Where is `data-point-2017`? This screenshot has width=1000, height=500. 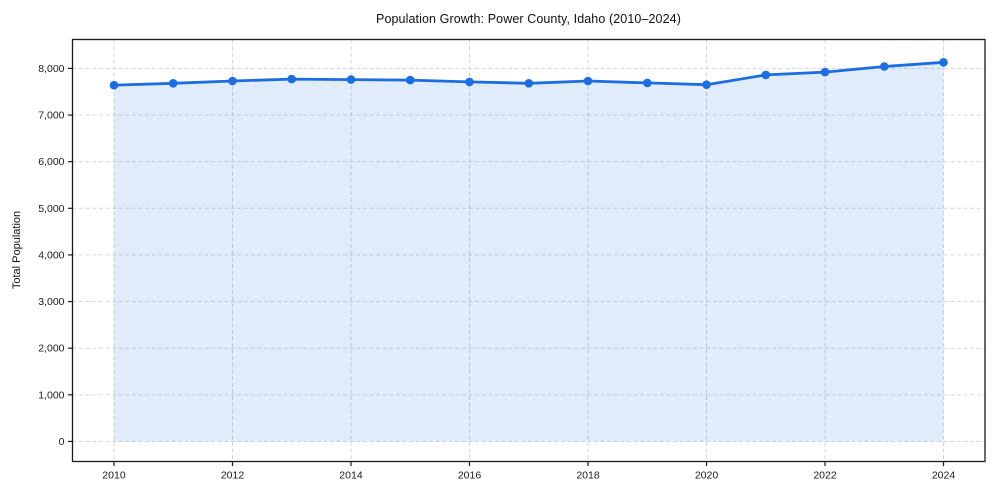 data-point-2017 is located at coordinates (529, 83).